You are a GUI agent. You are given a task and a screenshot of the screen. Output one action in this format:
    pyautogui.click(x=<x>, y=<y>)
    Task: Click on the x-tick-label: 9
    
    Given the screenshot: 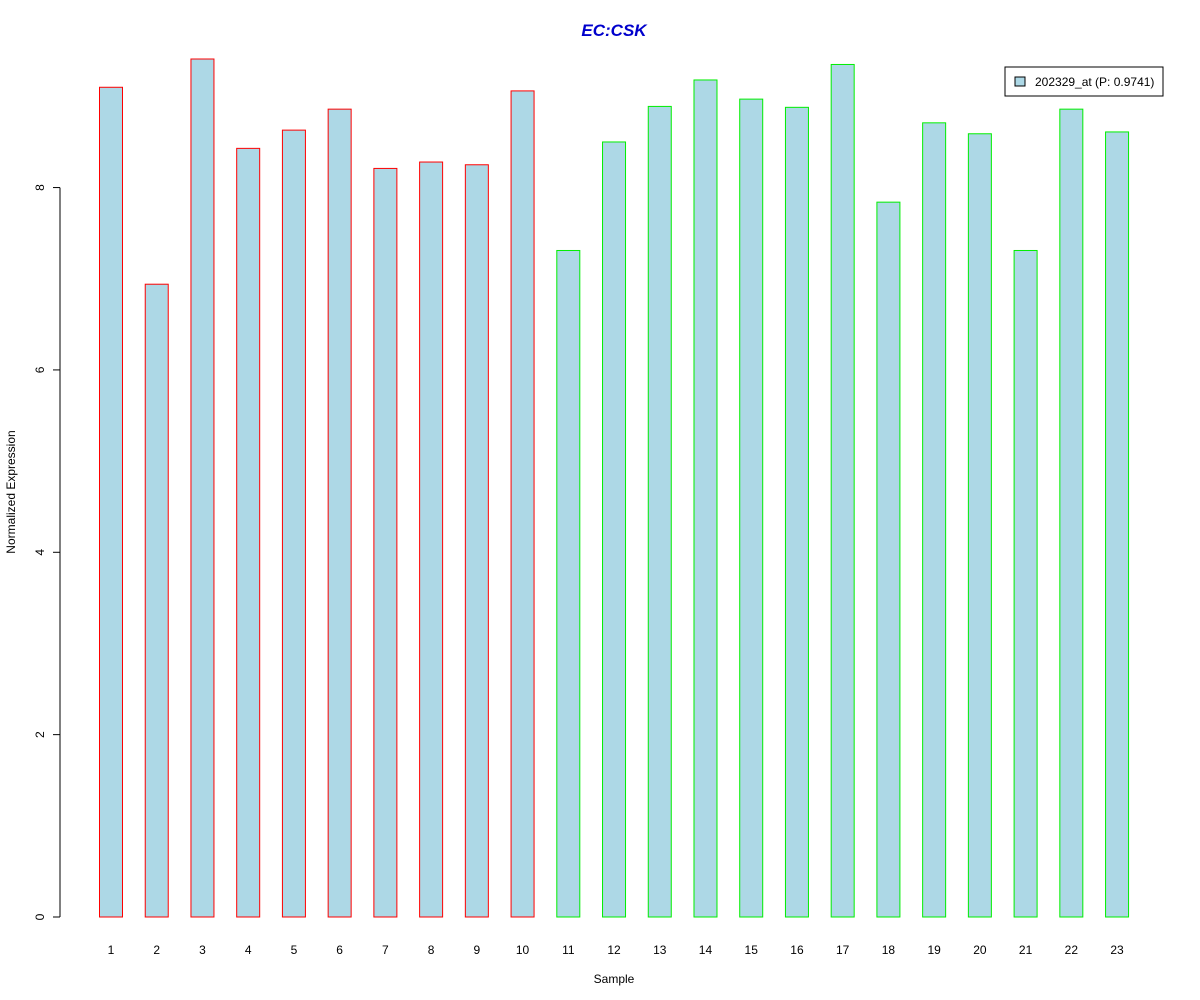 What is the action you would take?
    pyautogui.click(x=476, y=950)
    